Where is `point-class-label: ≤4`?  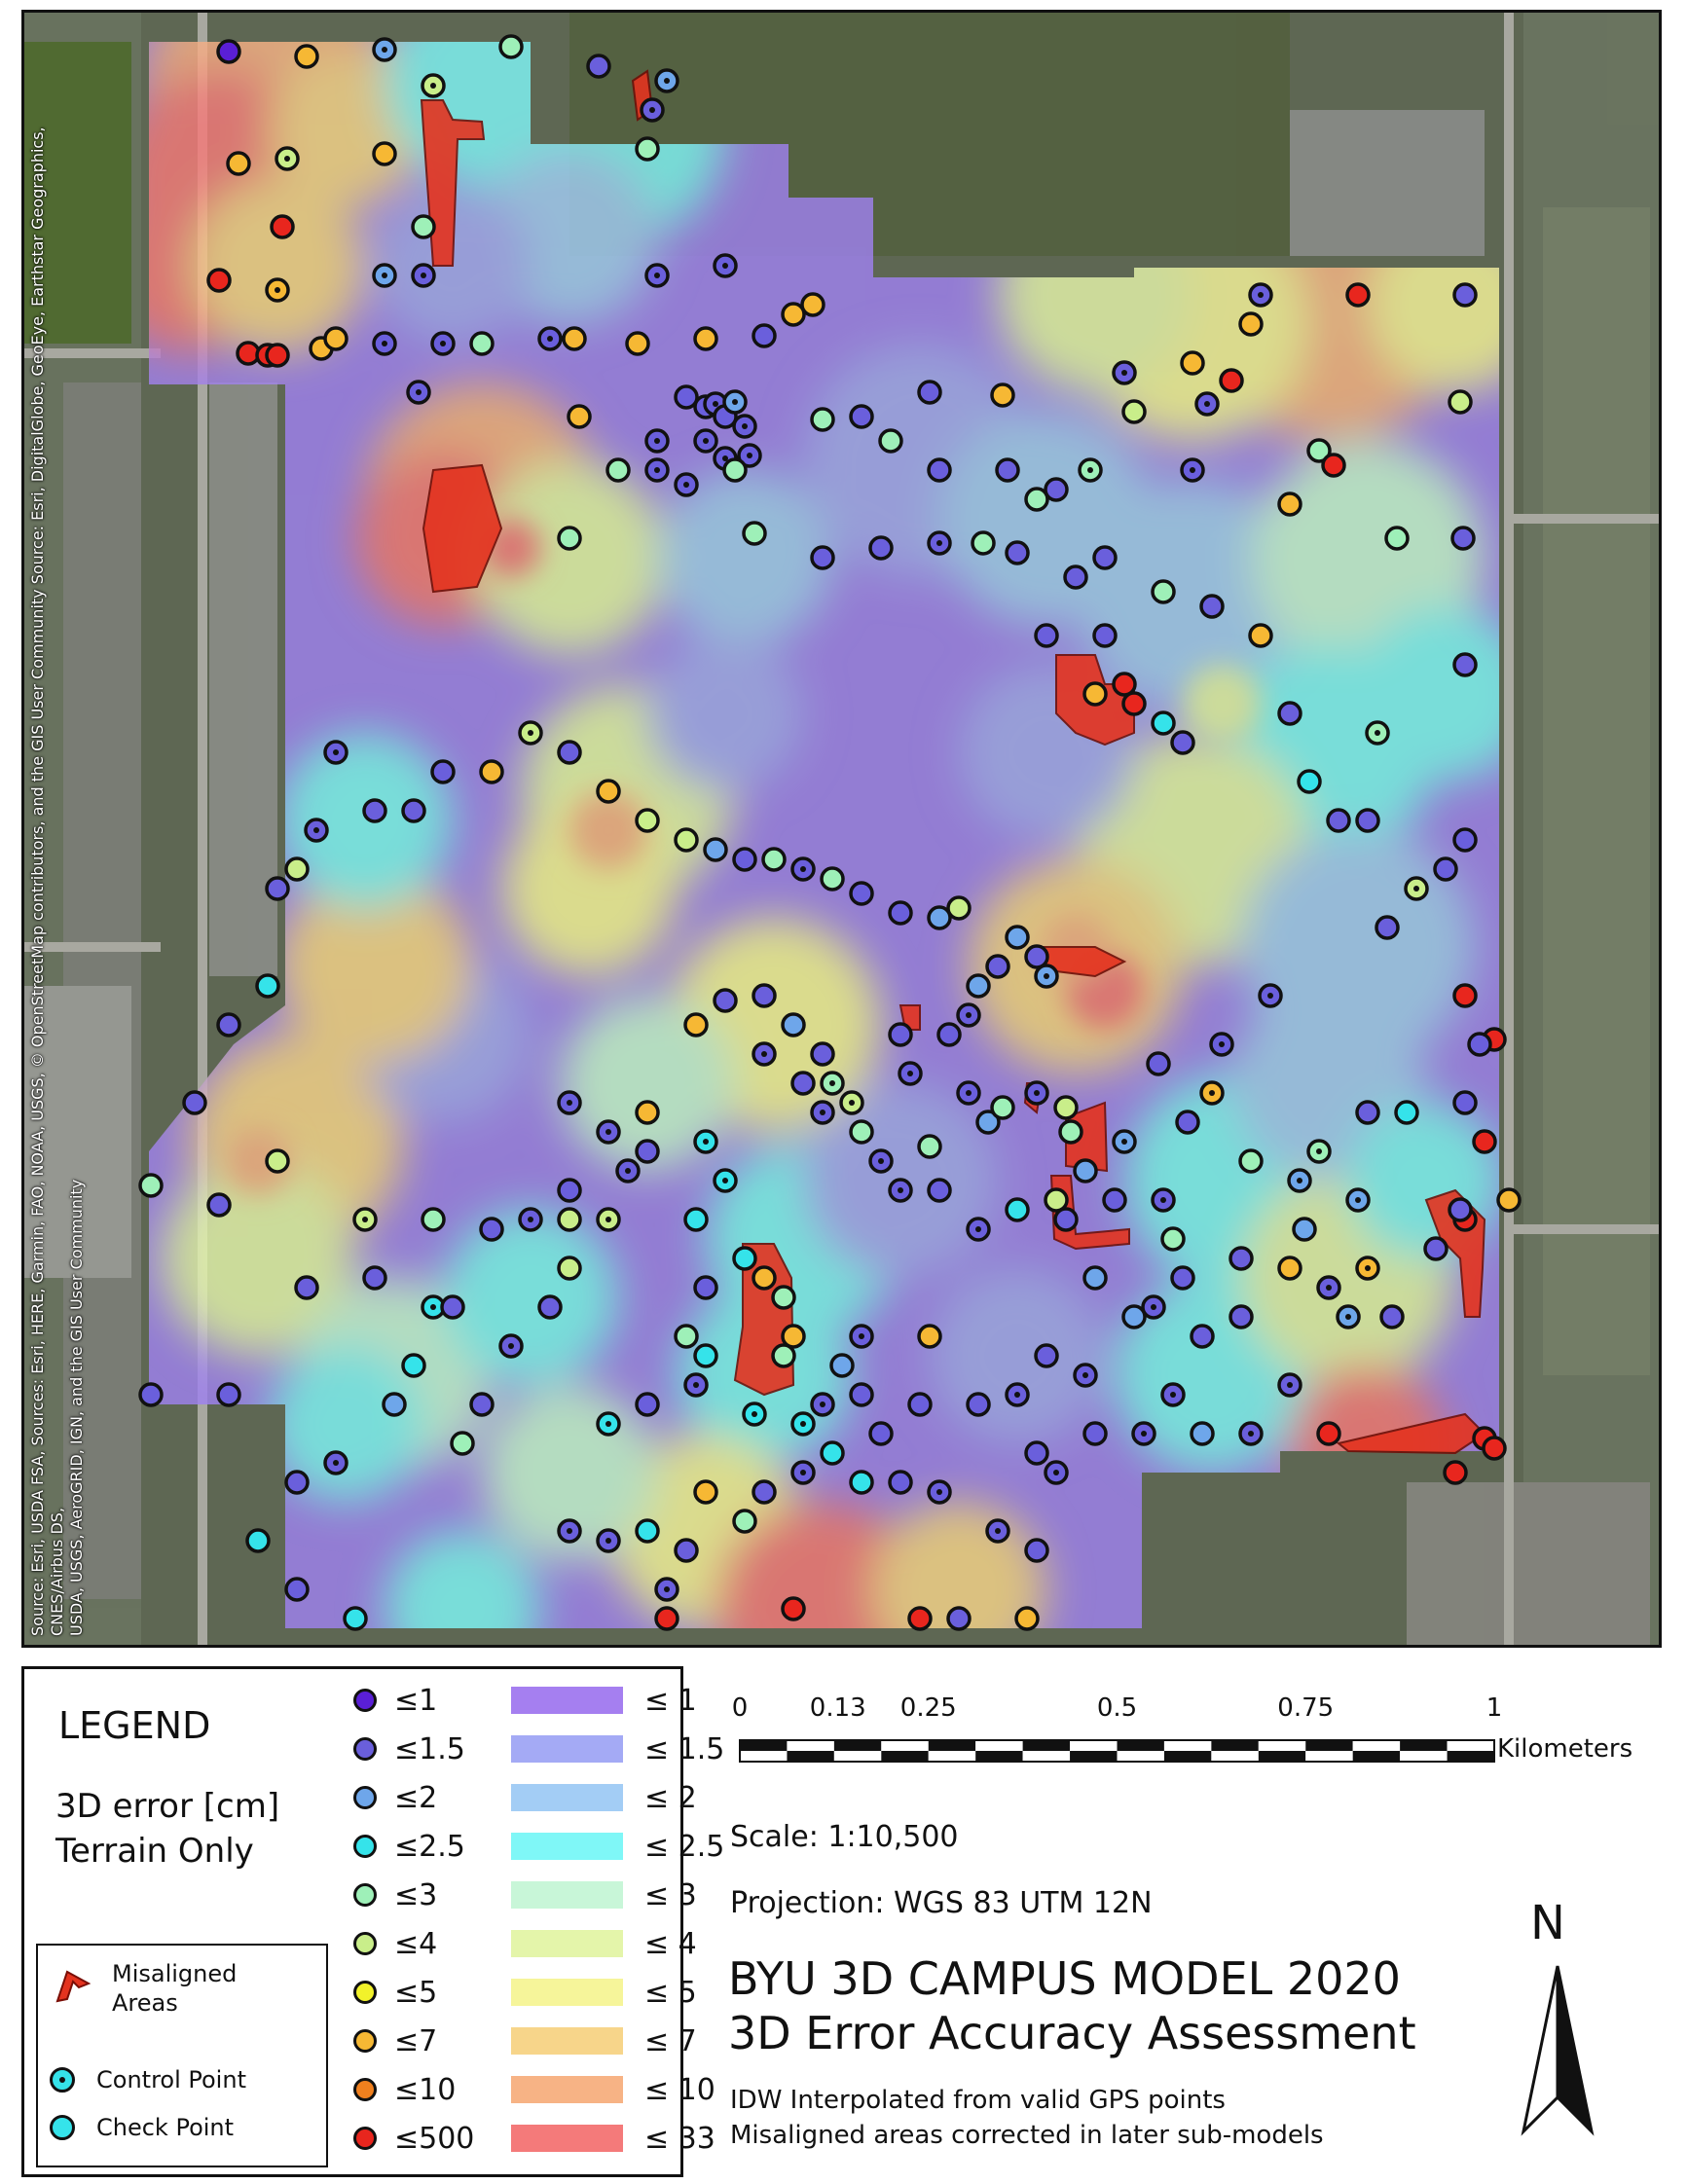 point-class-label: ≤4 is located at coordinates (416, 1943).